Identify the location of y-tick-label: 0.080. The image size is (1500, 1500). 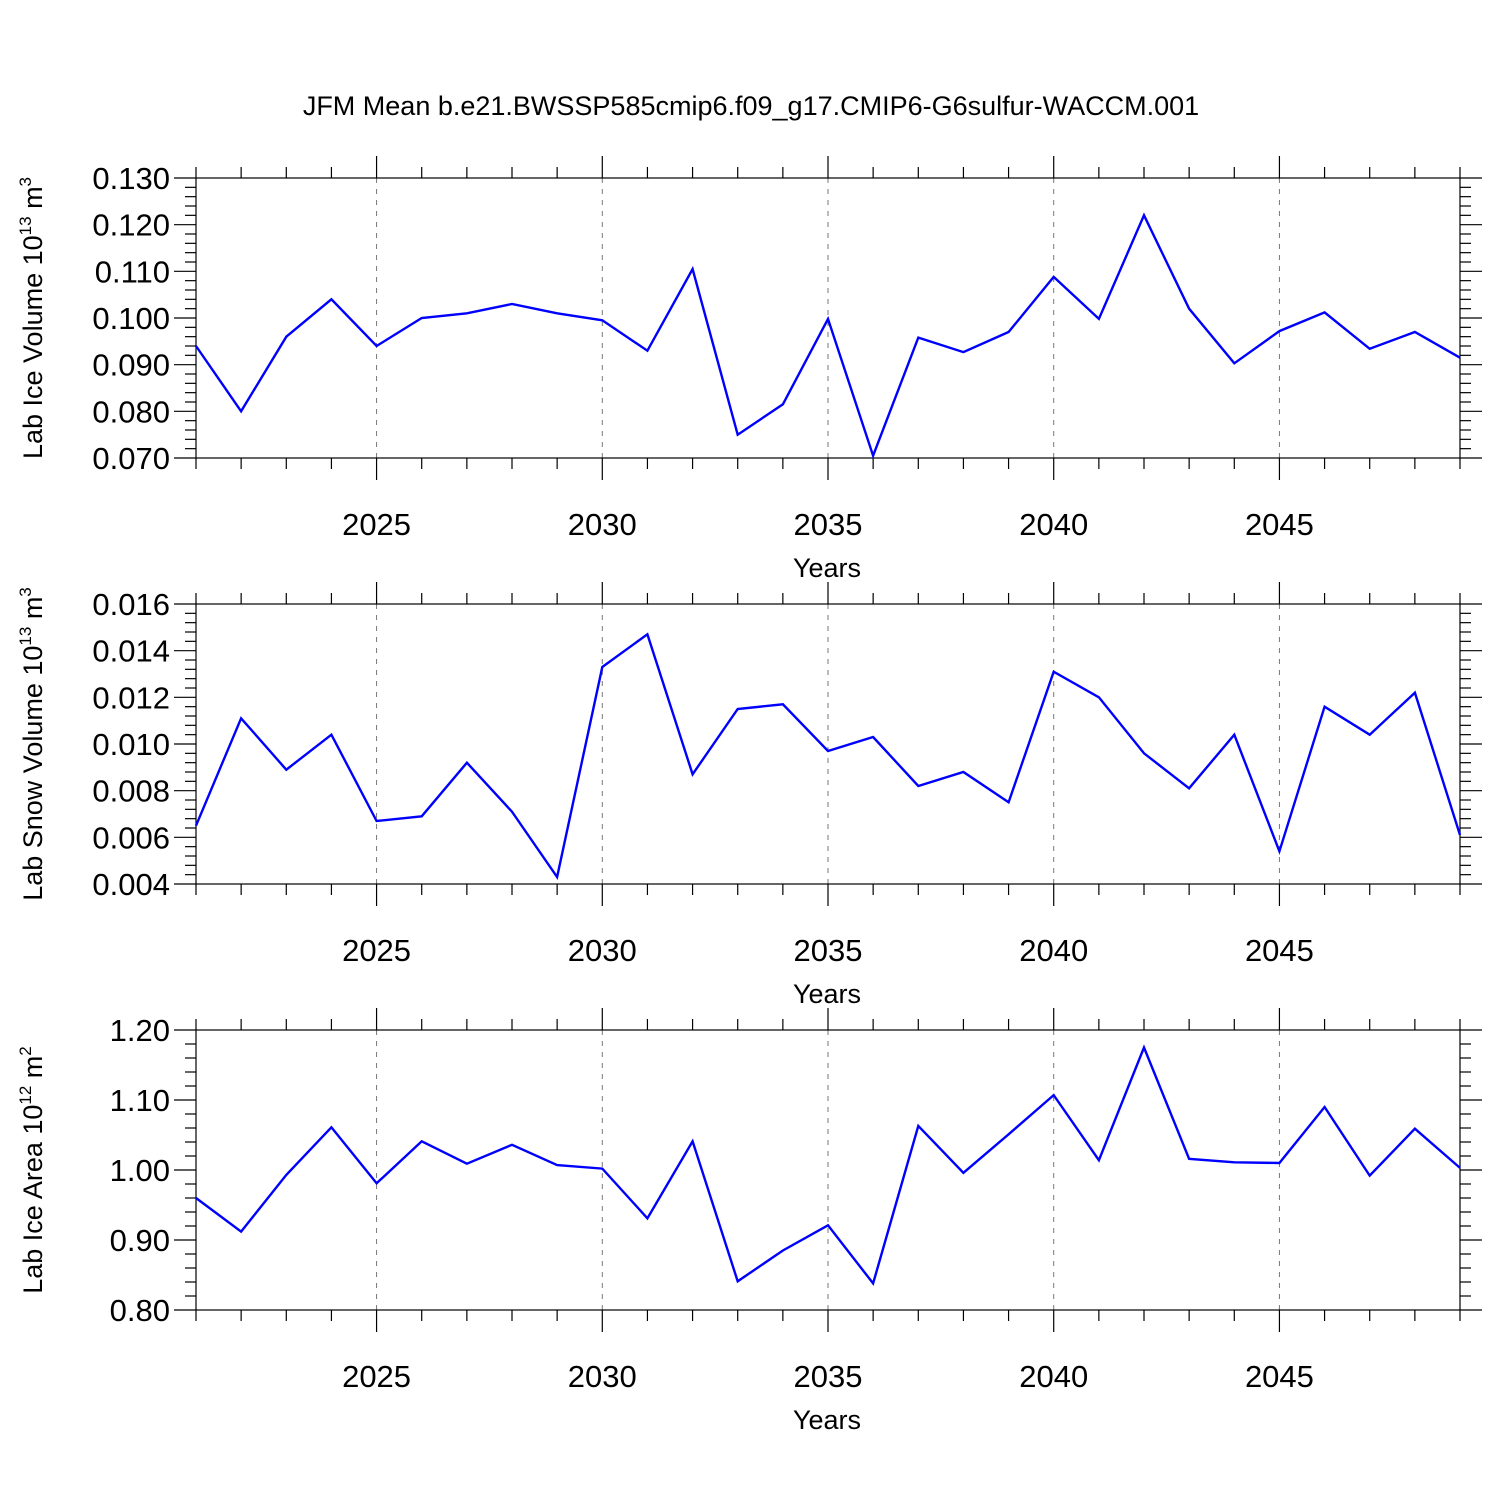
(131, 411).